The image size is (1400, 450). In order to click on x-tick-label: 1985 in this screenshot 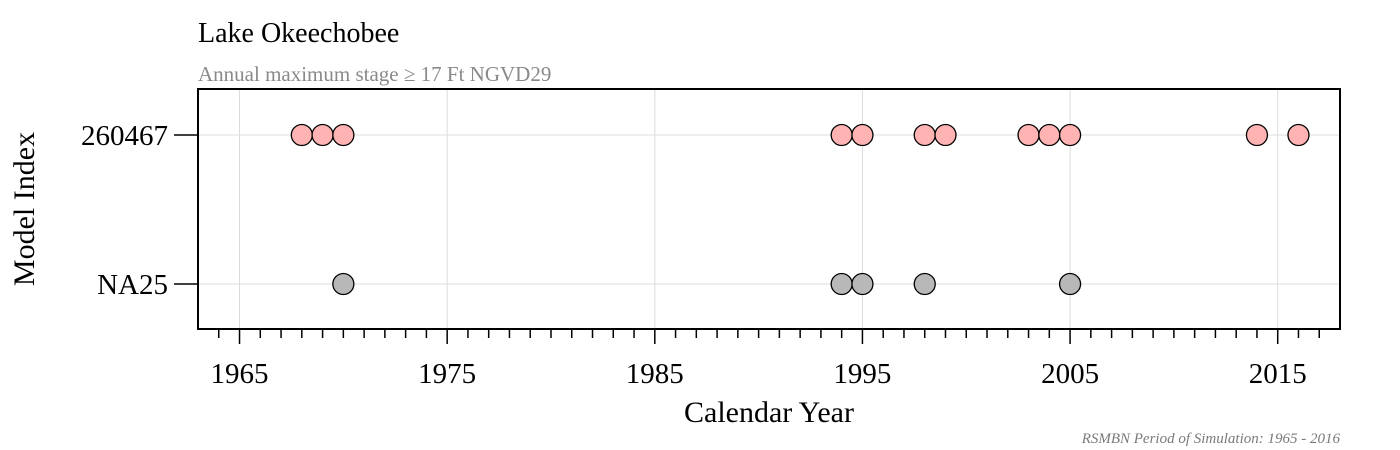, I will do `click(655, 374)`.